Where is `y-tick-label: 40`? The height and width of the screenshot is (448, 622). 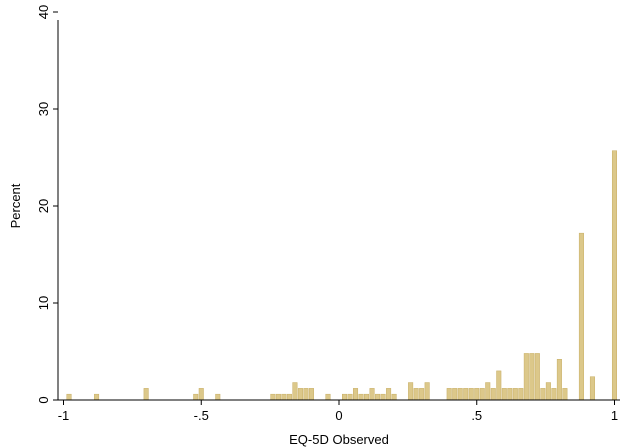 y-tick-label: 40 is located at coordinates (43, 12).